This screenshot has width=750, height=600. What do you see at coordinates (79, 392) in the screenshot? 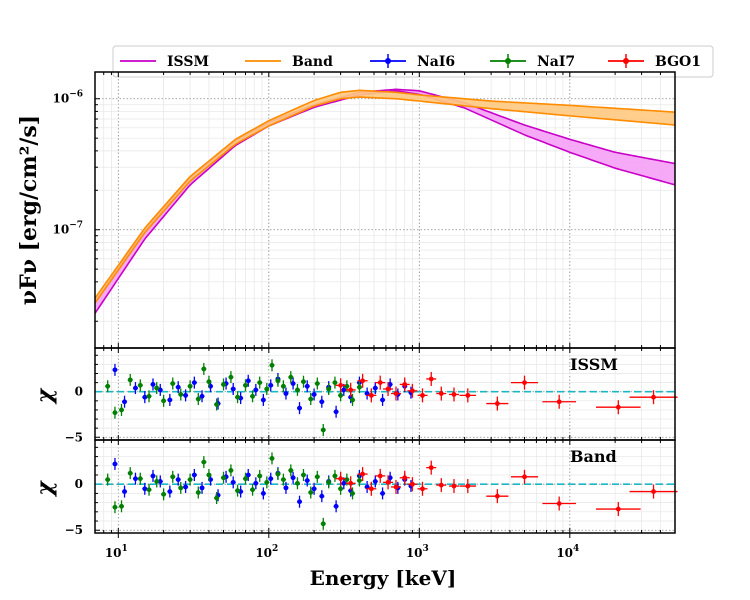
I see `tick-label: 0` at bounding box center [79, 392].